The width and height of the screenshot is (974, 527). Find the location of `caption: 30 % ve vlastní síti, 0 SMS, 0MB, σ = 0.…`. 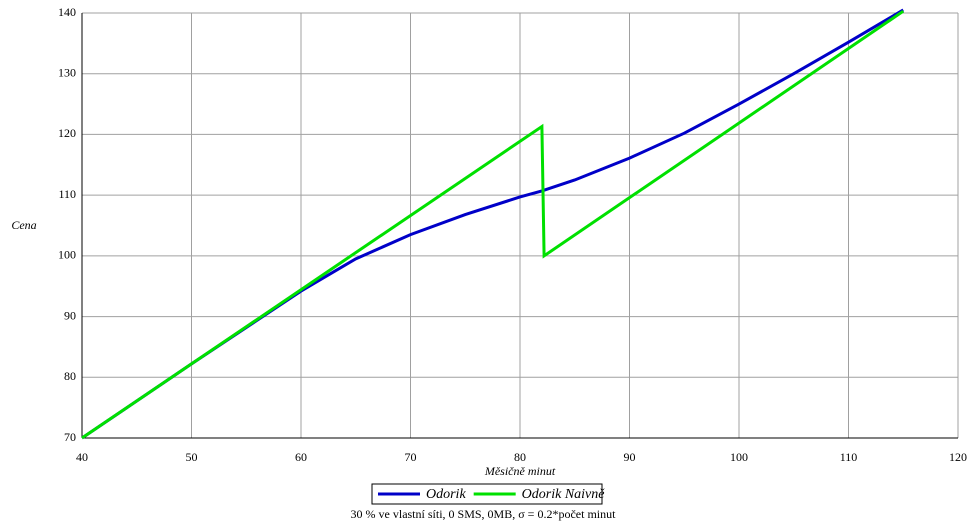

caption: 30 % ve vlastní síti, 0 SMS, 0MB, σ = 0.… is located at coordinates (484, 514).